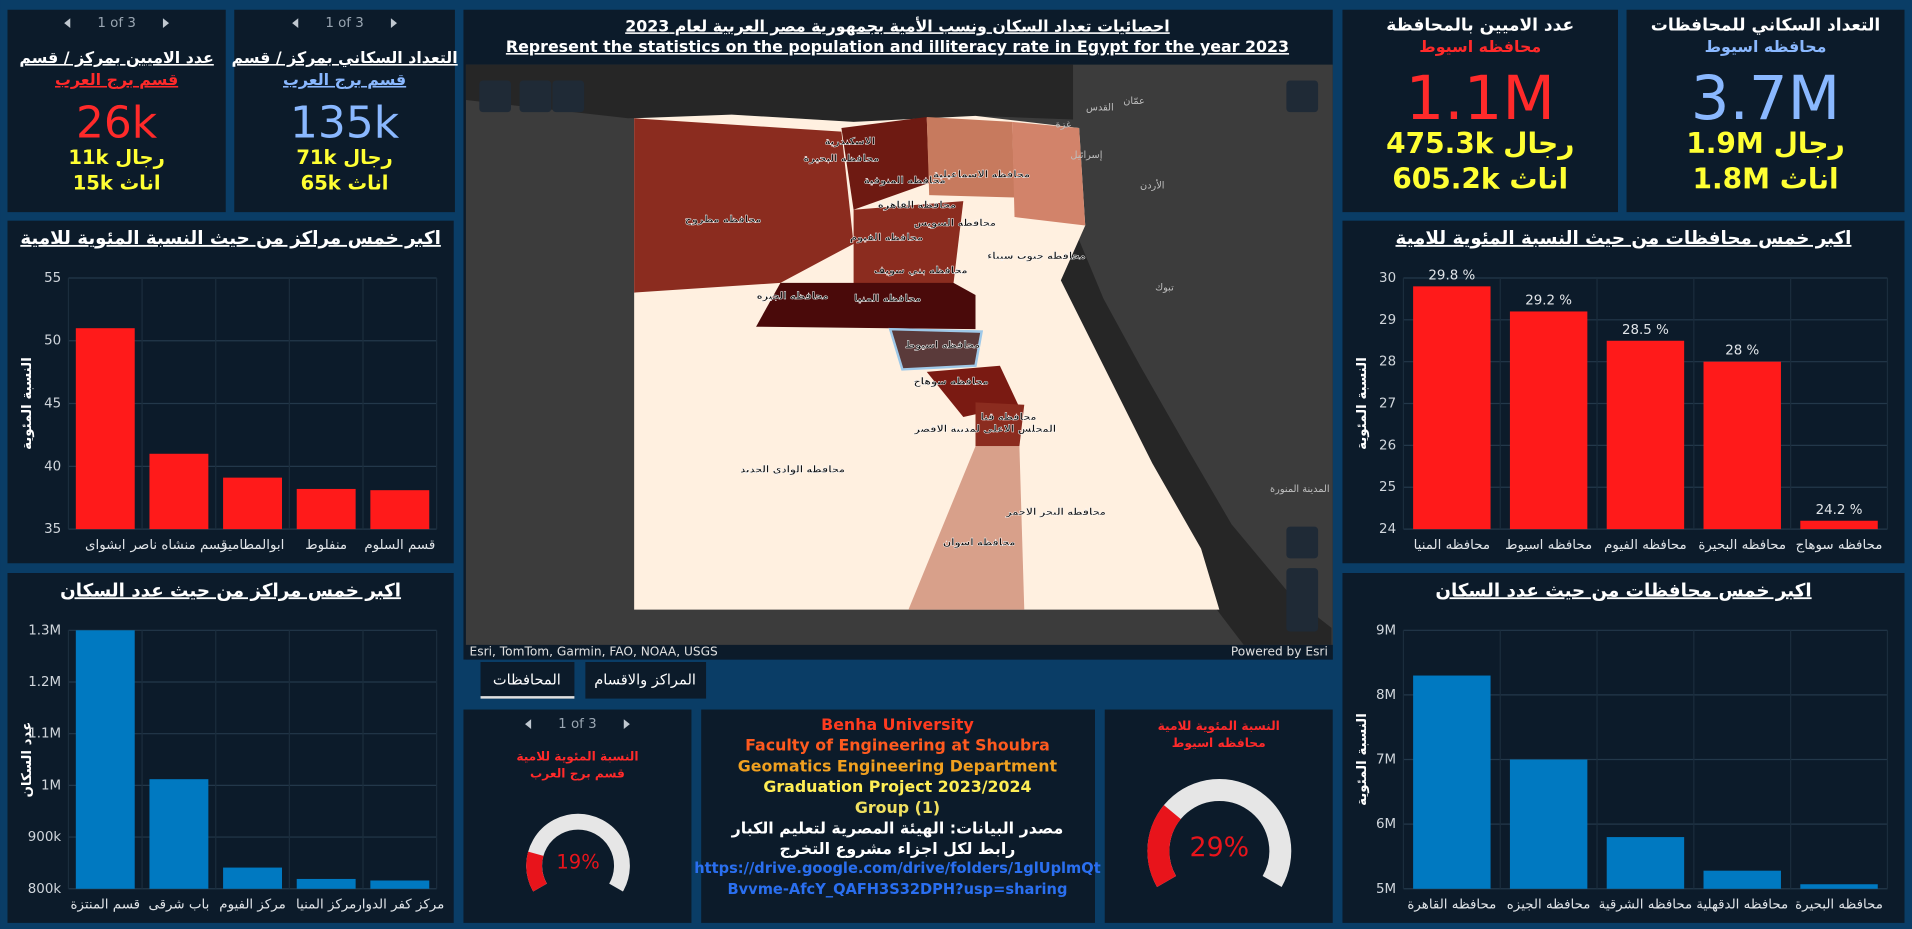 The height and width of the screenshot is (929, 1912). What do you see at coordinates (1548, 545) in the screenshot?
I see `x-tick-label: محافظه اسيوط` at bounding box center [1548, 545].